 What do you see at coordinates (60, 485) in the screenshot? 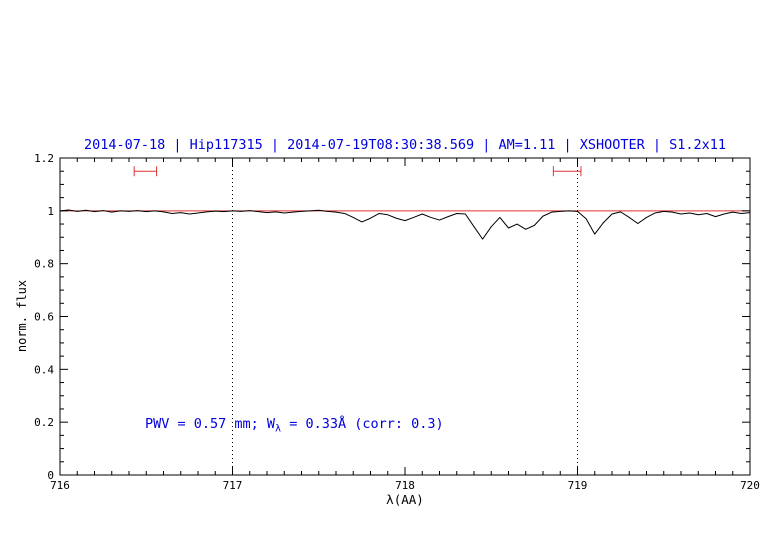
I see `x-tick-label: 716` at bounding box center [60, 485].